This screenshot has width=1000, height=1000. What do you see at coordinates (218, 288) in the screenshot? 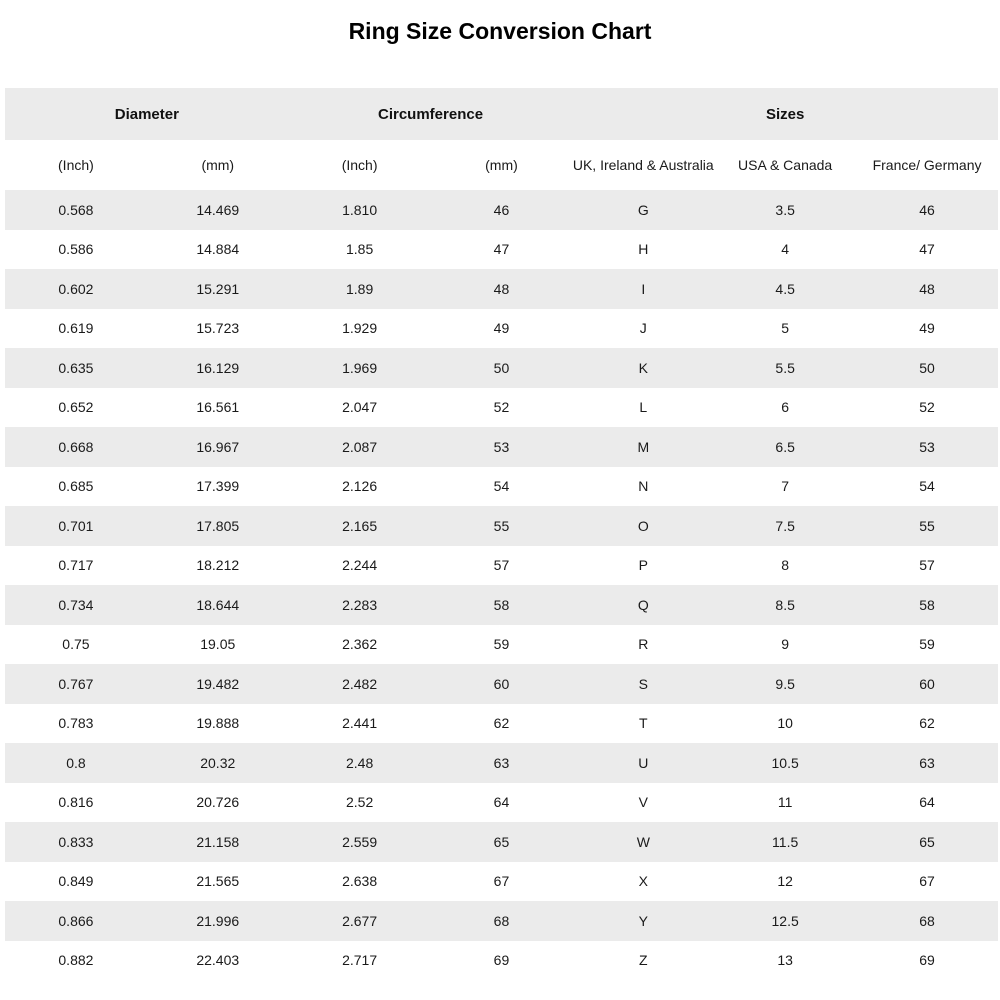
I see `table-cell: 15.291` at bounding box center [218, 288].